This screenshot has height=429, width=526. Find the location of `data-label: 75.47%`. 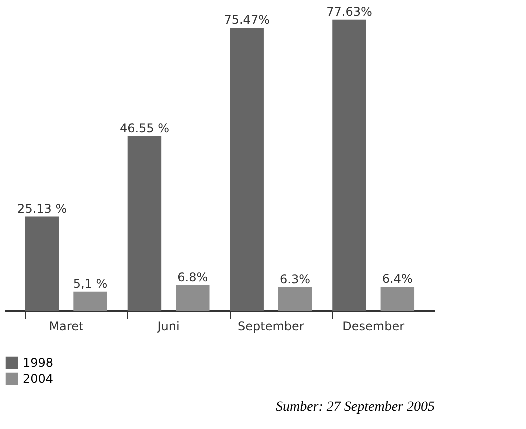

data-label: 75.47% is located at coordinates (247, 19).